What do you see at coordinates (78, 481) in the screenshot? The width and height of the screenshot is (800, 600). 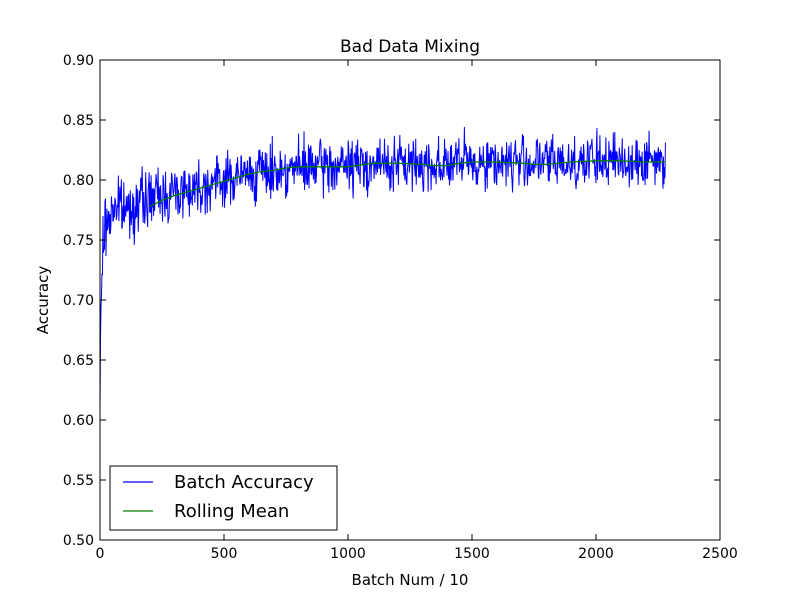 I see `y-tick-label: 0.55` at bounding box center [78, 481].